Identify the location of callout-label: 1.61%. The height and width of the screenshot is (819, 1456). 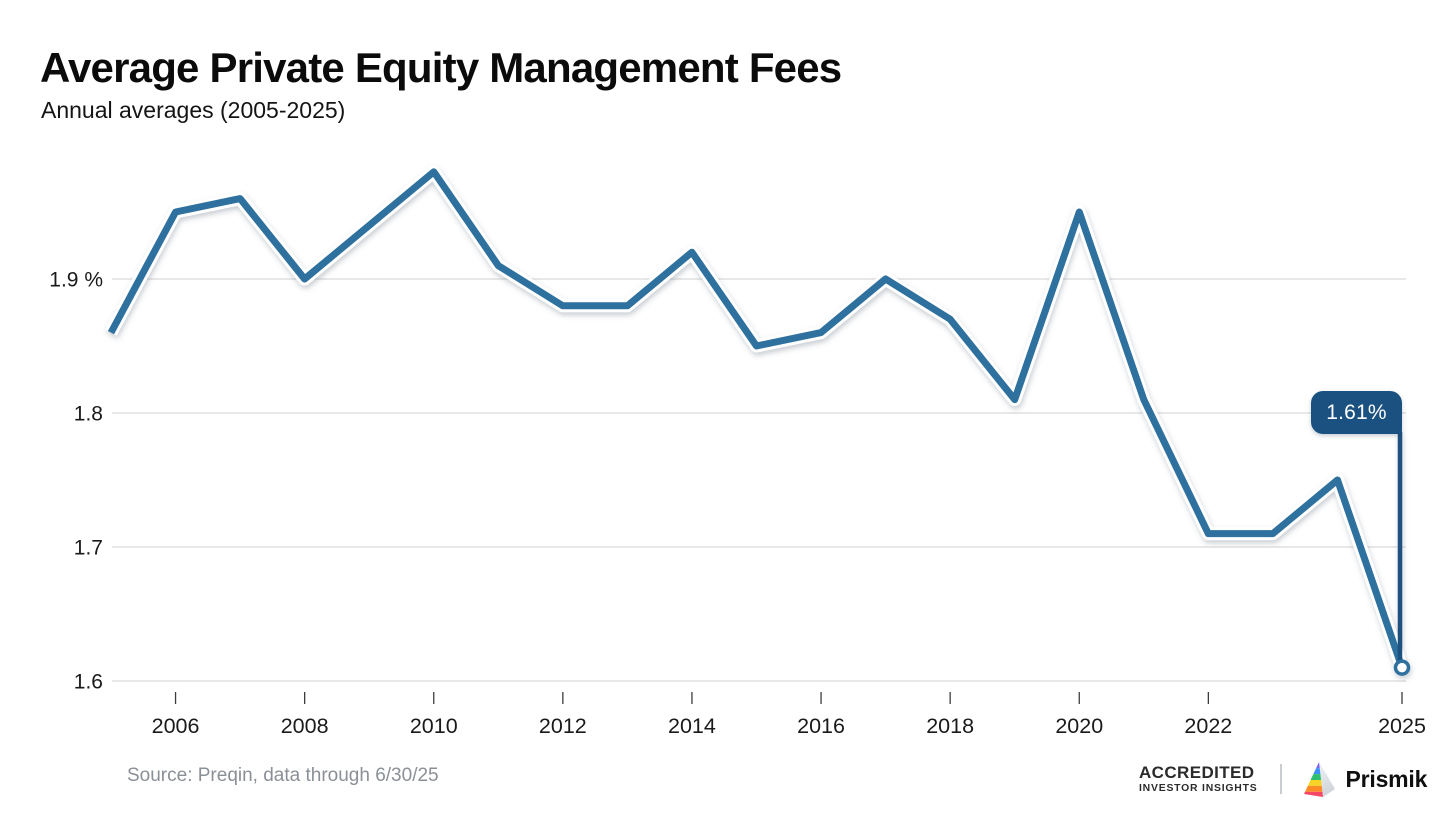
(1356, 412).